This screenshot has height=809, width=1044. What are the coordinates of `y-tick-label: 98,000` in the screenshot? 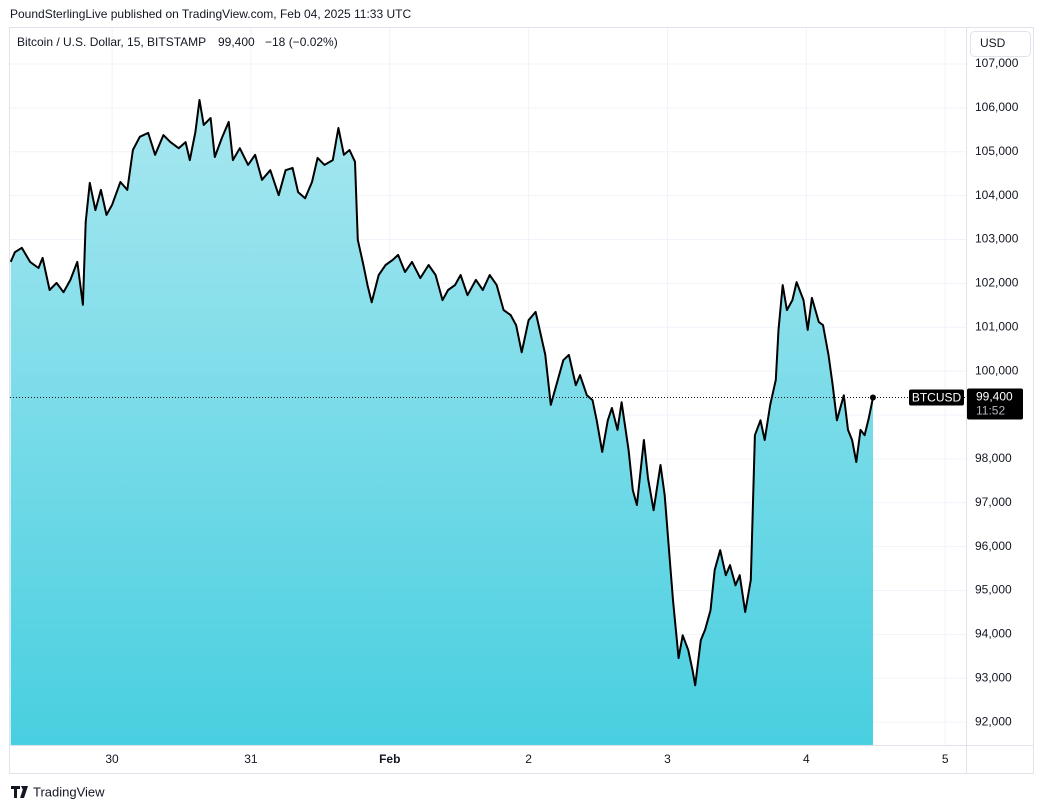 It's located at (993, 458).